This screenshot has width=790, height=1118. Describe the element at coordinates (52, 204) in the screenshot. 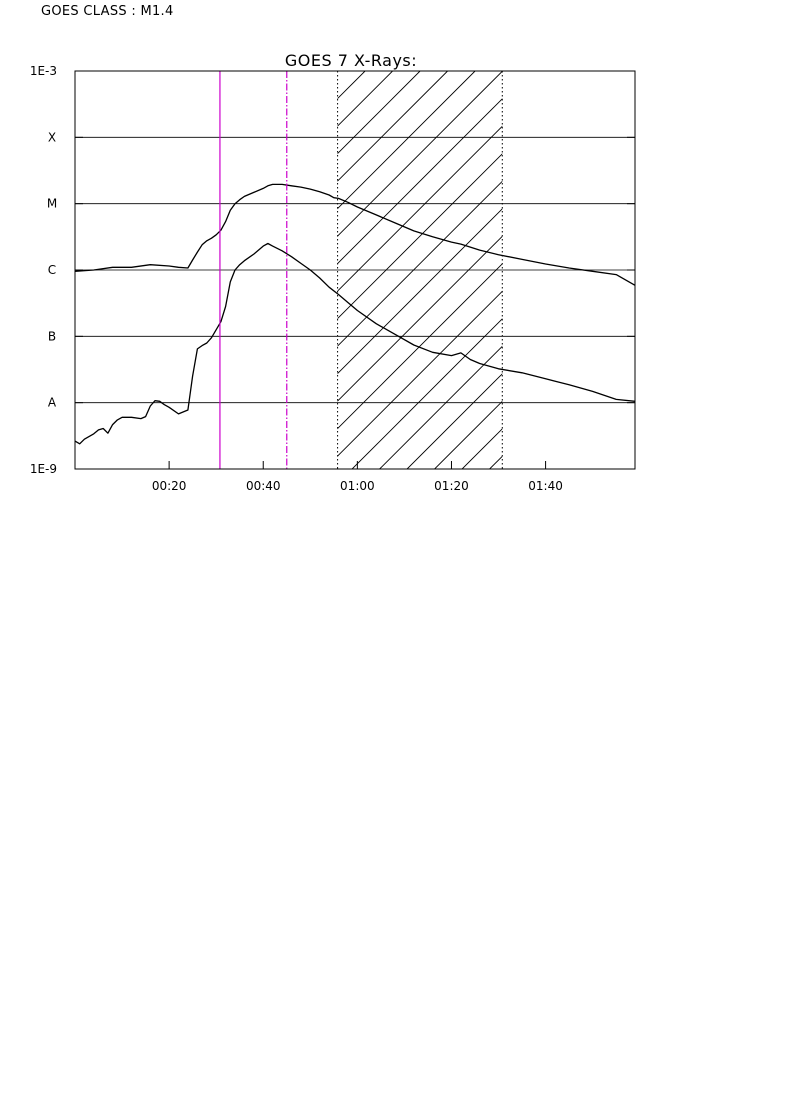

I see `y-tick-label: M` at that location.